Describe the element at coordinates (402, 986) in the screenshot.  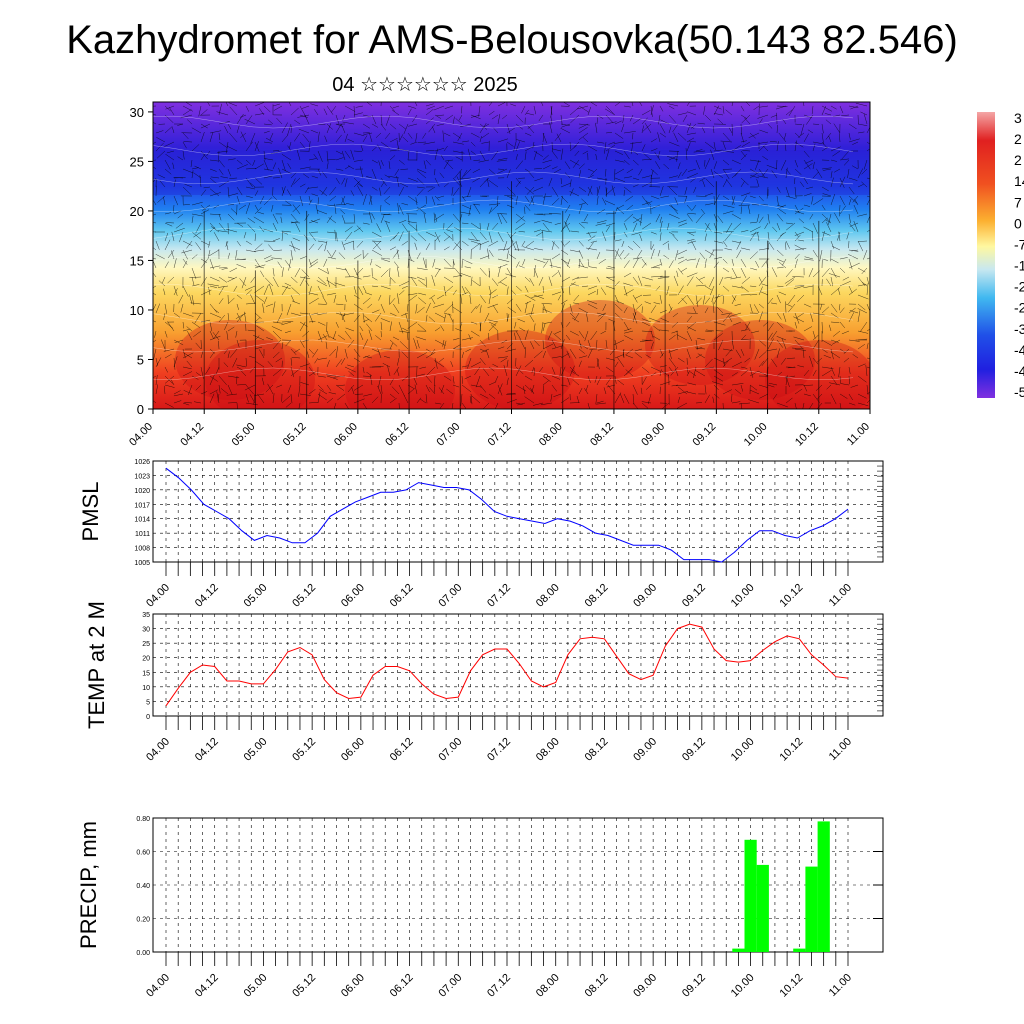
I see `x-tick-label: 06.12` at that location.